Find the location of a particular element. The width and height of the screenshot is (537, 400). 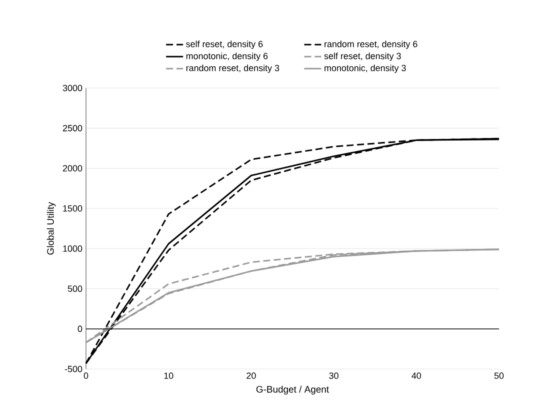

legend-label: random reset, density 6 is located at coordinates (371, 44).